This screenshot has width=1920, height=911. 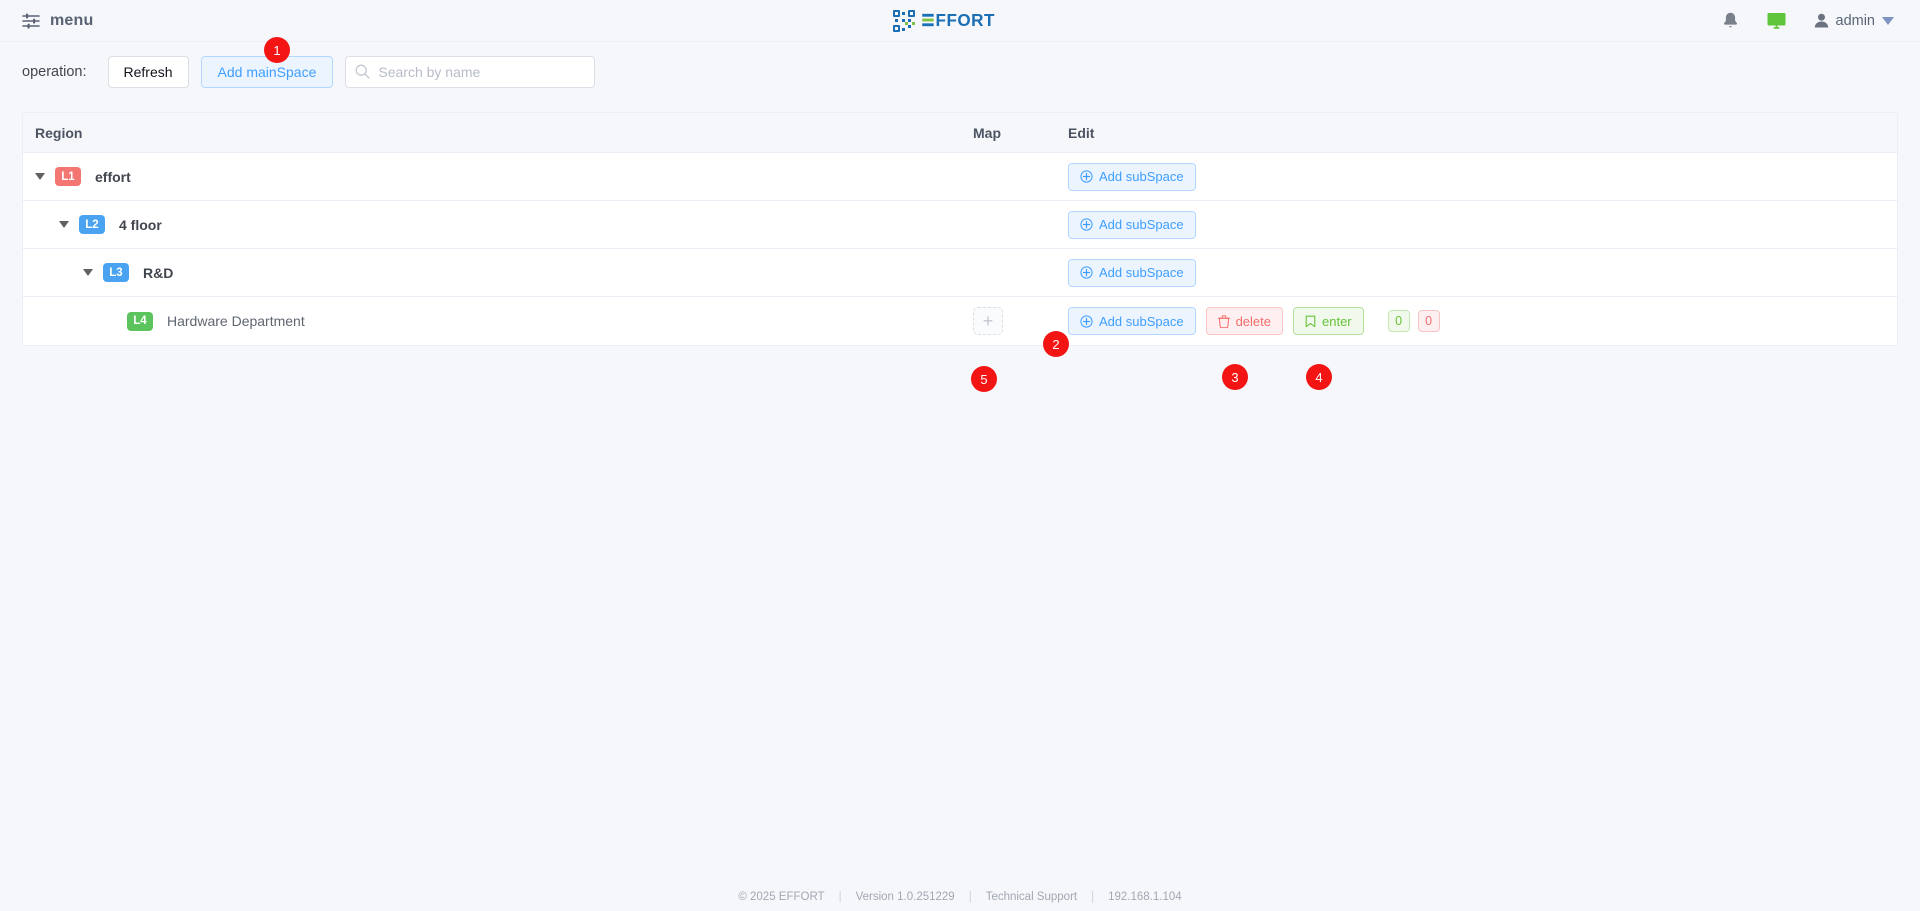 I want to click on annotation-marker-5: 5, so click(x=984, y=379).